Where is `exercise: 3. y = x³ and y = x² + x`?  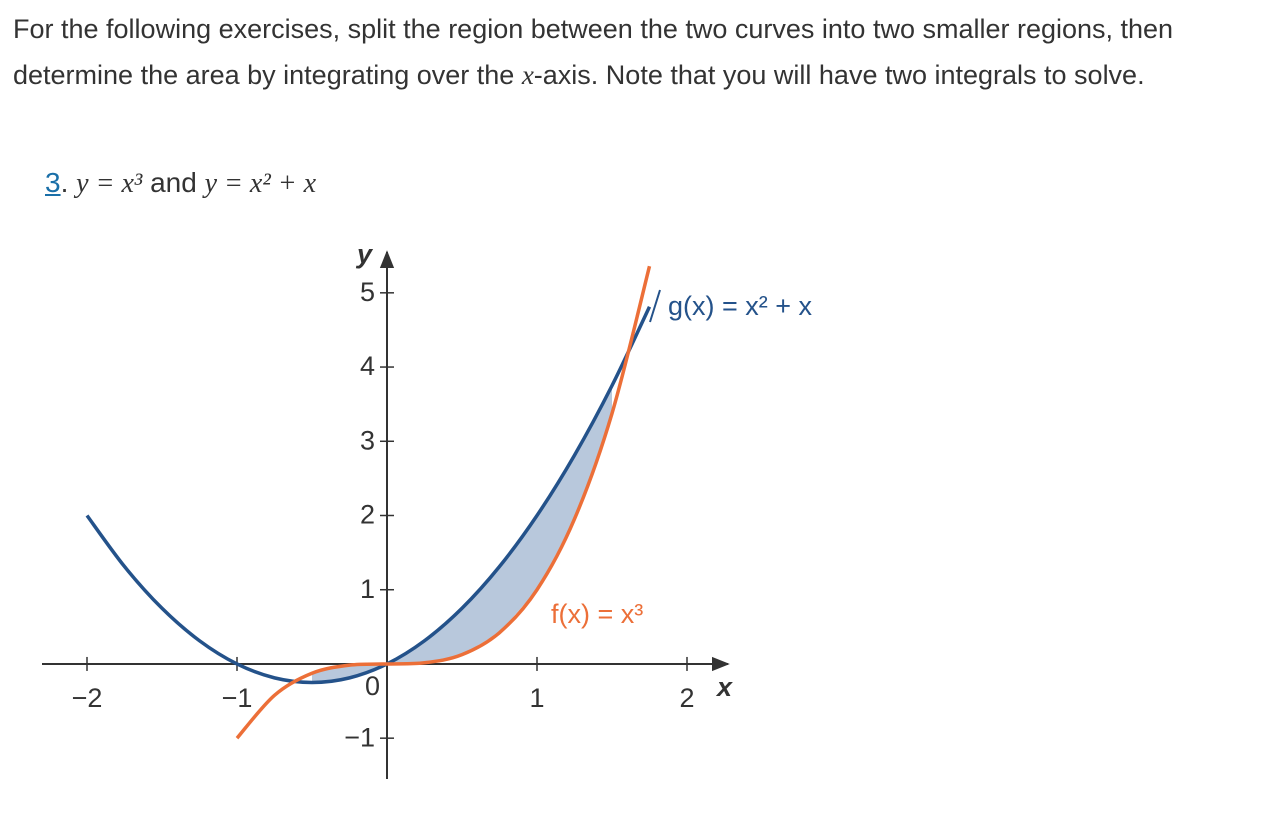
exercise: 3. y = x³ and y = x² + x is located at coordinates (180, 183).